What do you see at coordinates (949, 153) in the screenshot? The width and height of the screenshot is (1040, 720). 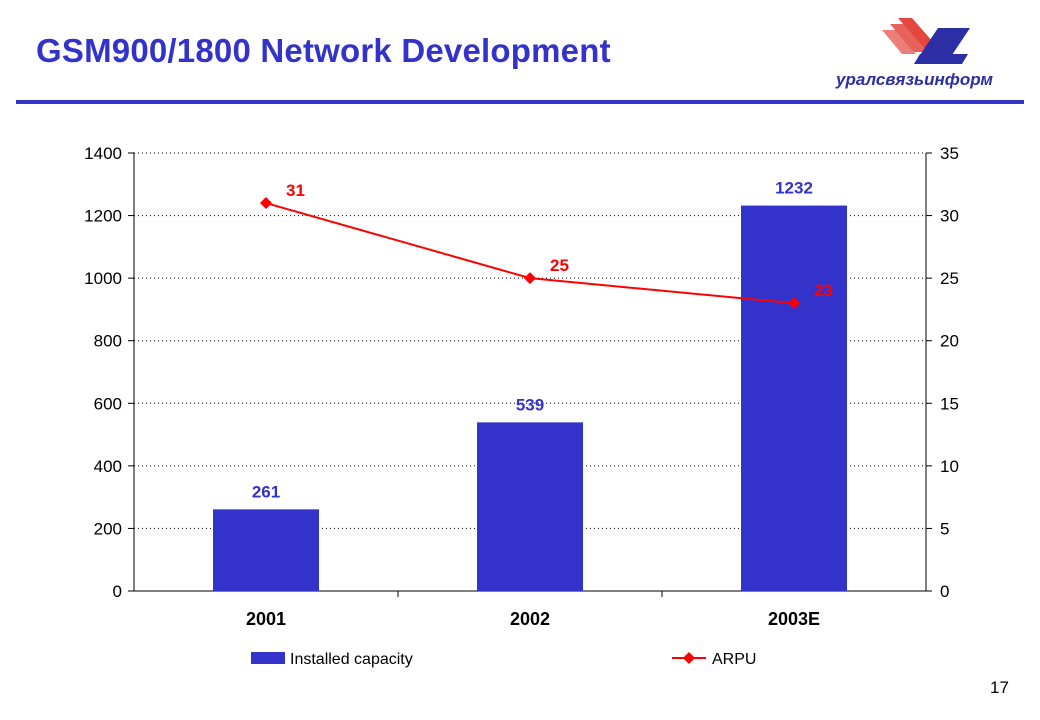 I see `right-tick-label: 35` at bounding box center [949, 153].